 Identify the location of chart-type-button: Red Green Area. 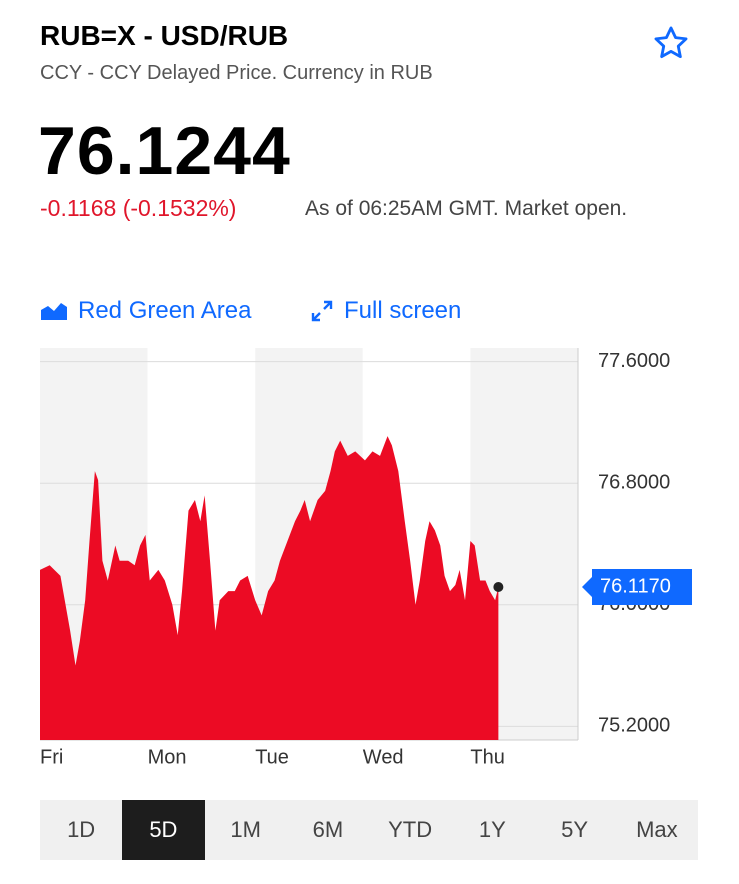
(145, 311).